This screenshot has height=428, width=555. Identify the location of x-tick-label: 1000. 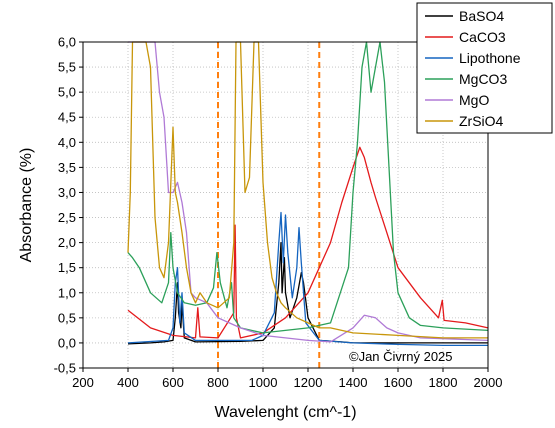
(263, 382).